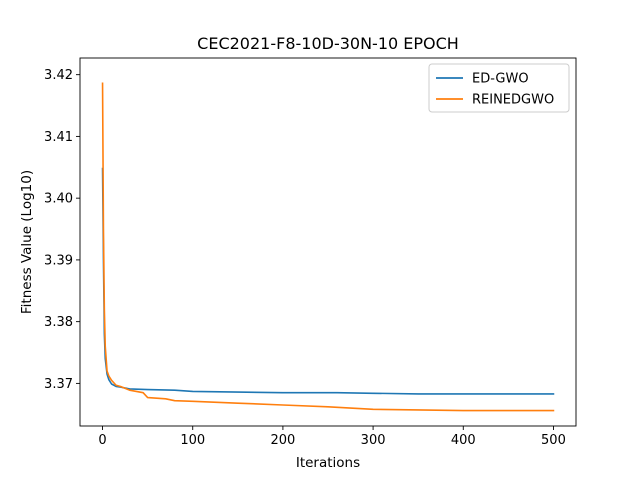 Image resolution: width=640 pixels, height=485 pixels. Describe the element at coordinates (58, 137) in the screenshot. I see `y-tick-label: 3.41` at that location.